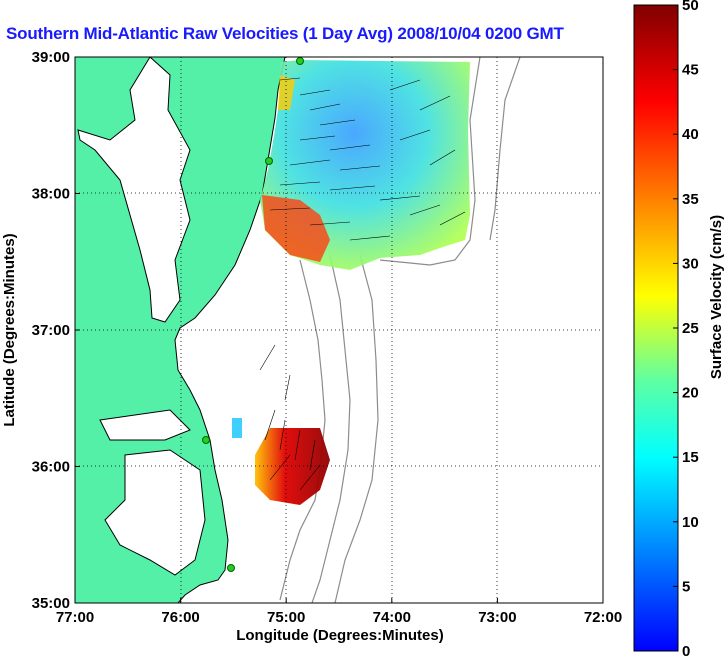 This screenshot has height=659, width=724. Describe the element at coordinates (51, 467) in the screenshot. I see `y-tick-label: 36:00` at that location.